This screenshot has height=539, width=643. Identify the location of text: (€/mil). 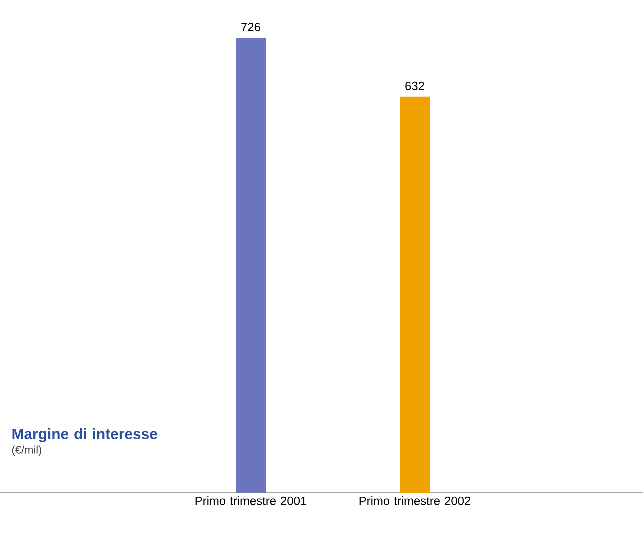
(27, 451).